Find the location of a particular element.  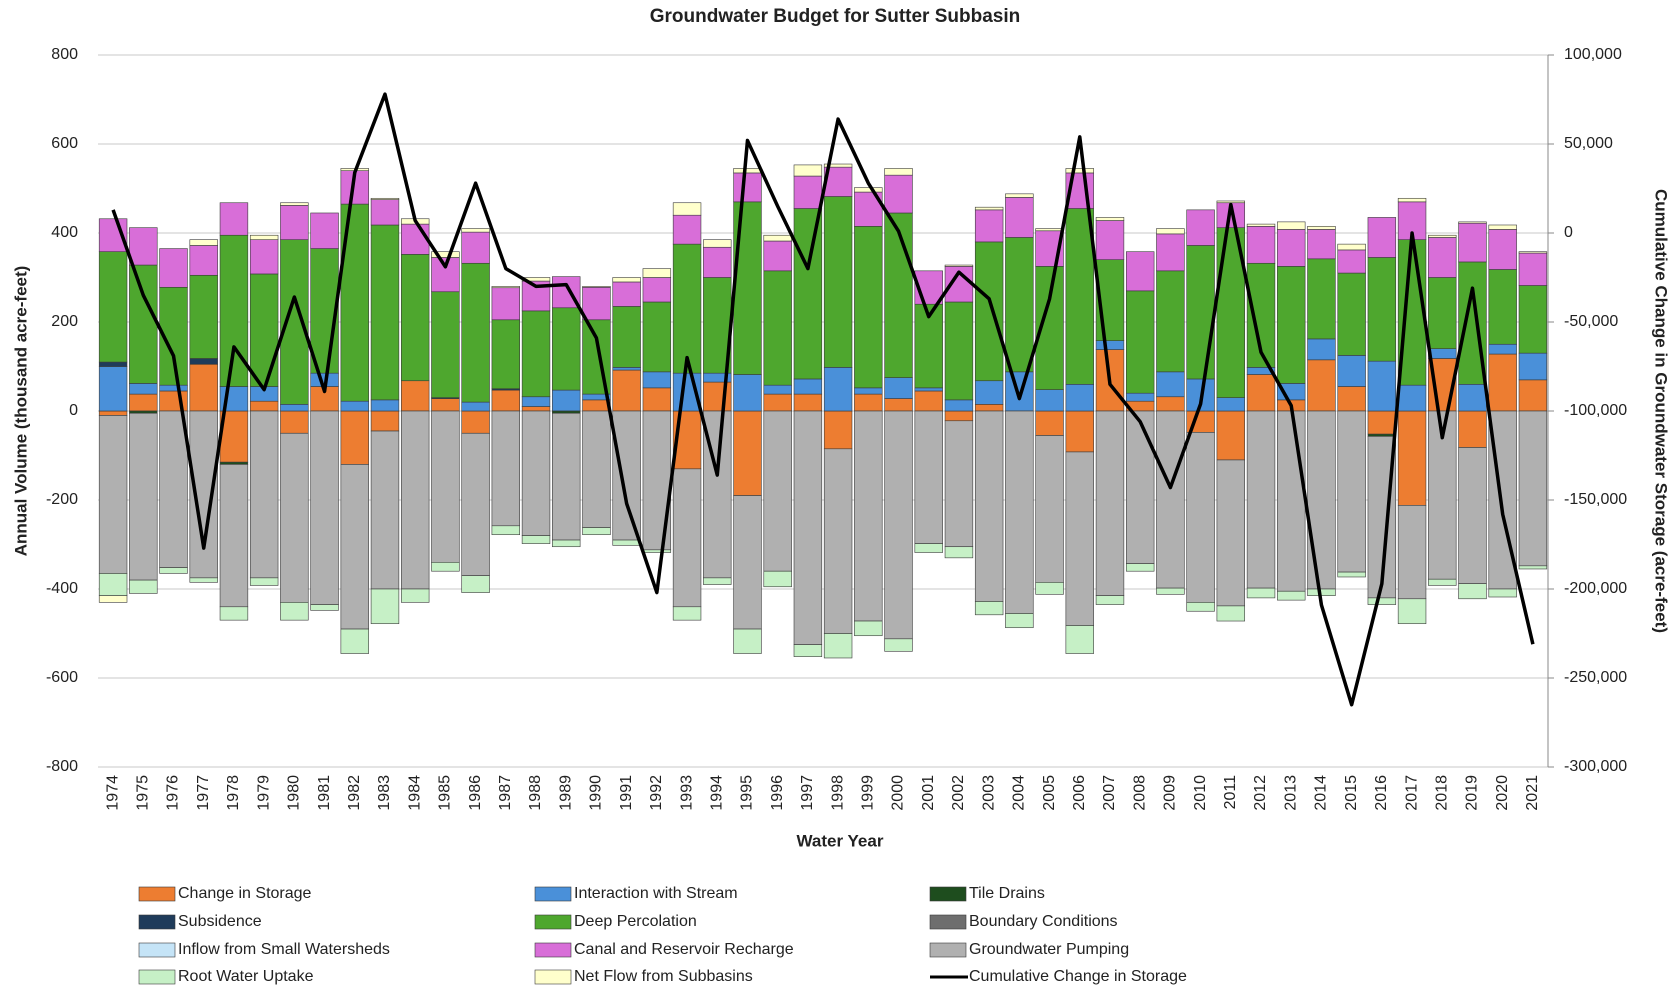

y-tick-label: 800 is located at coordinates (64, 54).